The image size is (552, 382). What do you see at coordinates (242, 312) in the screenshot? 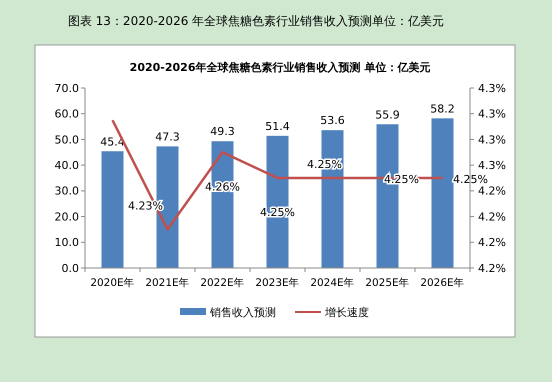
I see `legend-label: 销售收入预测` at bounding box center [242, 312].